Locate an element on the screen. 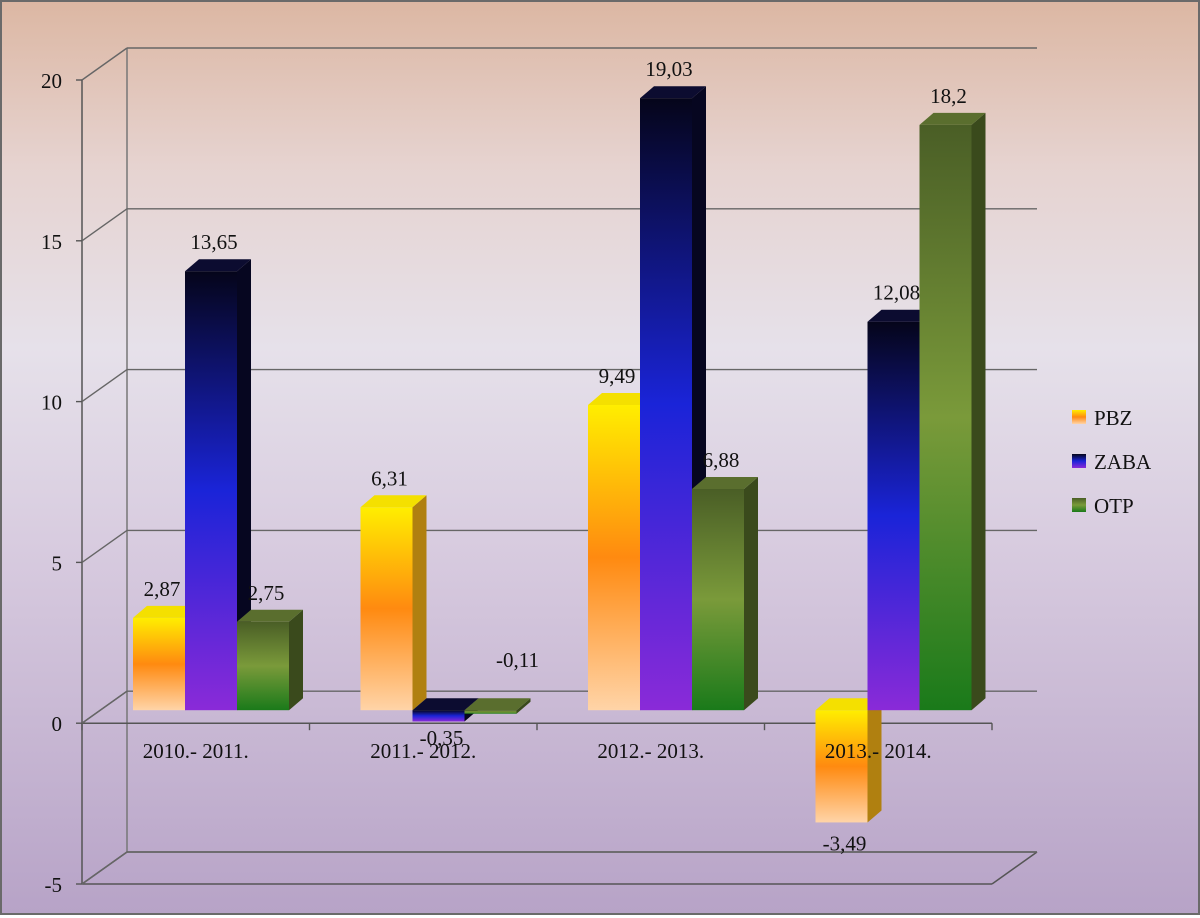 The width and height of the screenshot is (1200, 918). data-label: -0,11 is located at coordinates (517, 660).